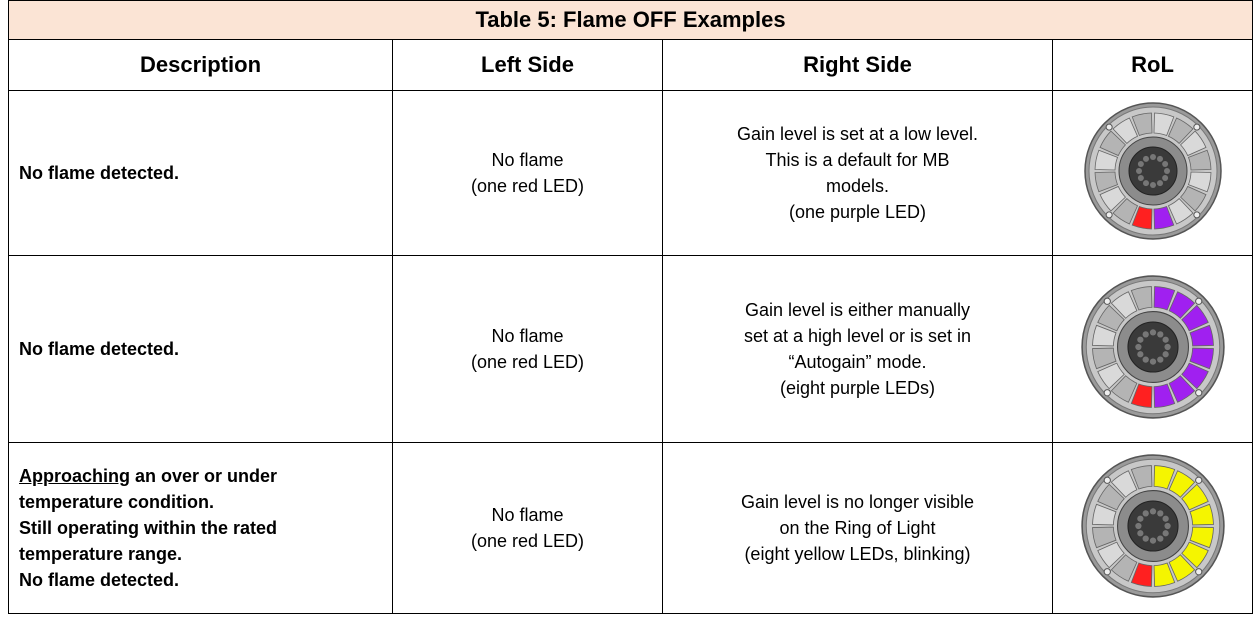 The image size is (1260, 622). I want to click on header: Right Side, so click(857, 65).